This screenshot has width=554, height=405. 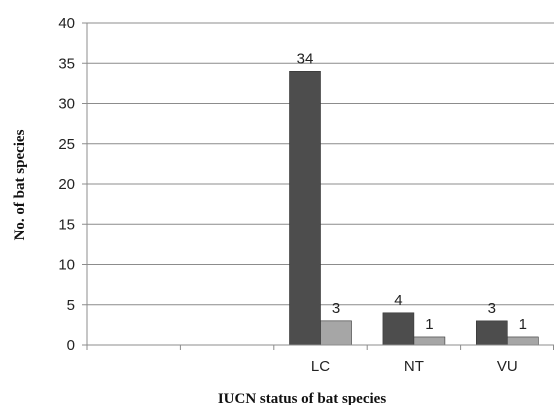 I want to click on y-tick-label: 15, so click(x=66, y=224).